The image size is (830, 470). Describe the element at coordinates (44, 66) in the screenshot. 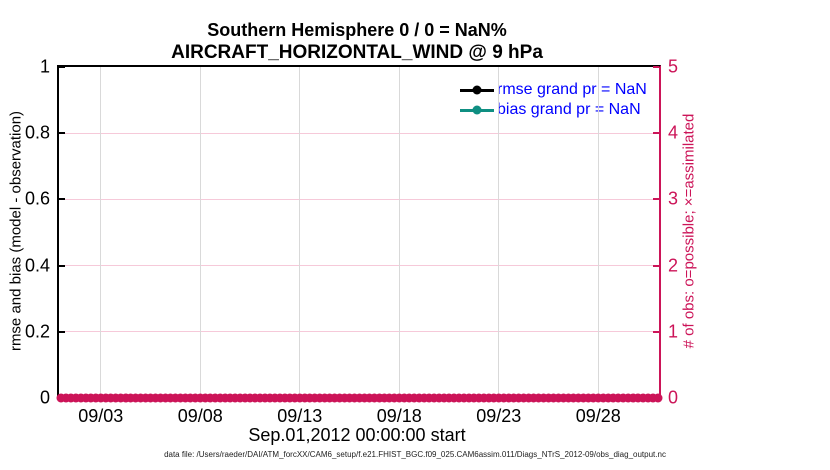

I see `left-y-tick-label: 1` at that location.